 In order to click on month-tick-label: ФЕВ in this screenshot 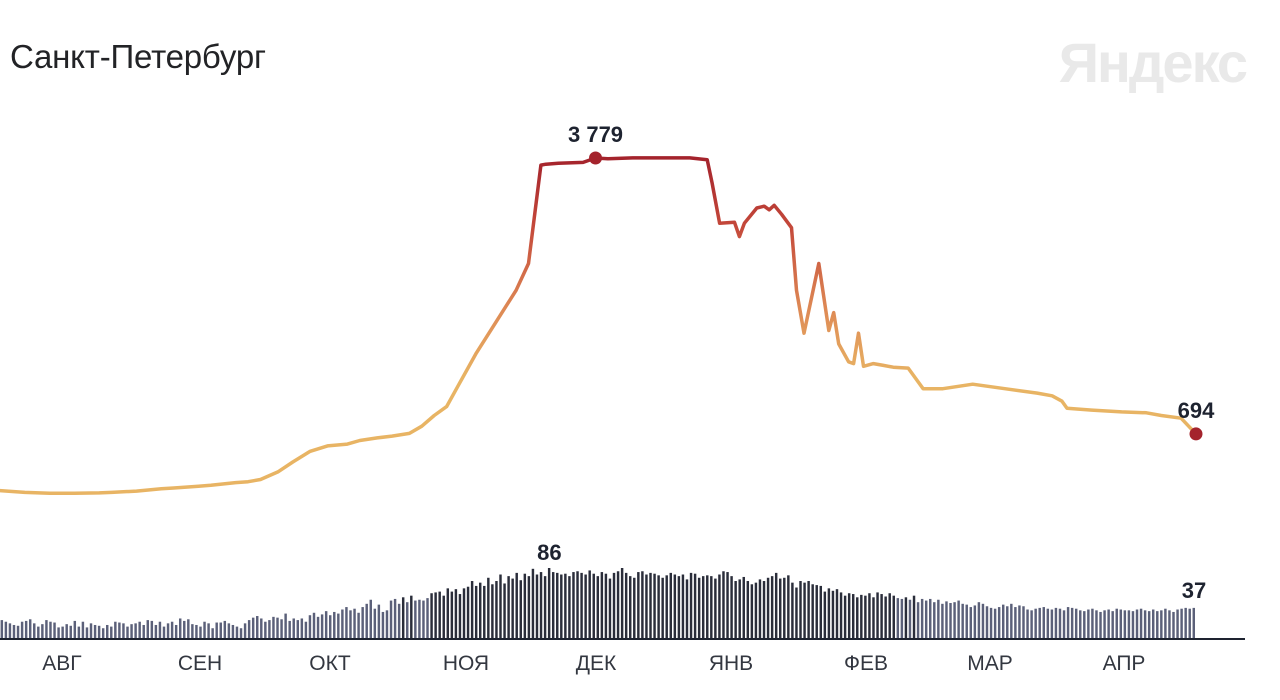, I will do `click(866, 663)`.